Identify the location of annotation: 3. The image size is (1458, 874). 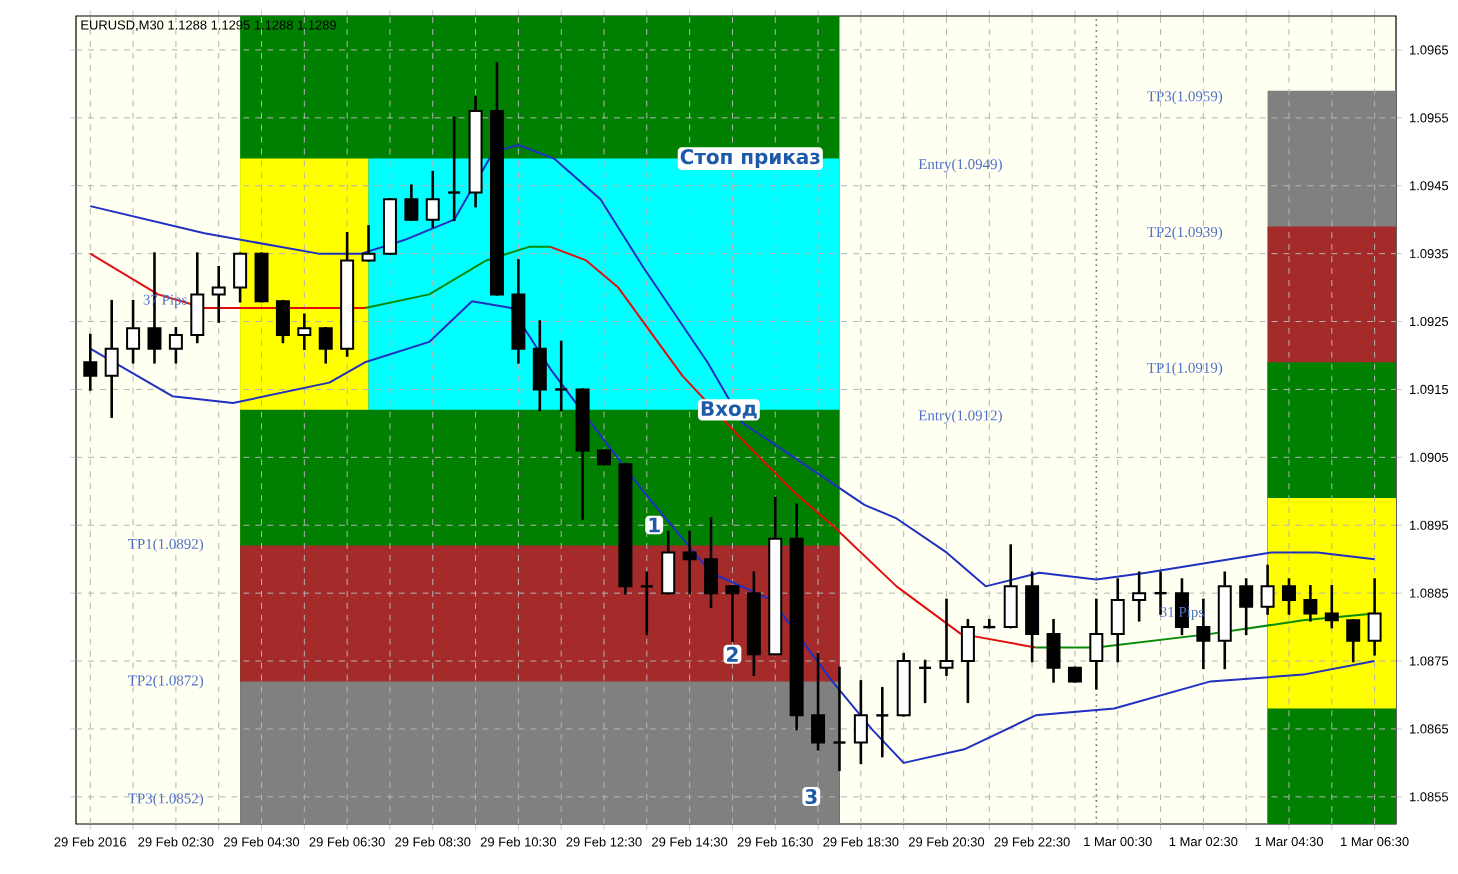
(811, 796).